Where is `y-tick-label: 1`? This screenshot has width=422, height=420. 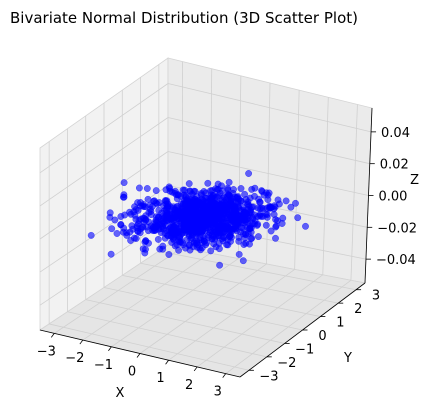
y-tick-label: 1 is located at coordinates (340, 323).